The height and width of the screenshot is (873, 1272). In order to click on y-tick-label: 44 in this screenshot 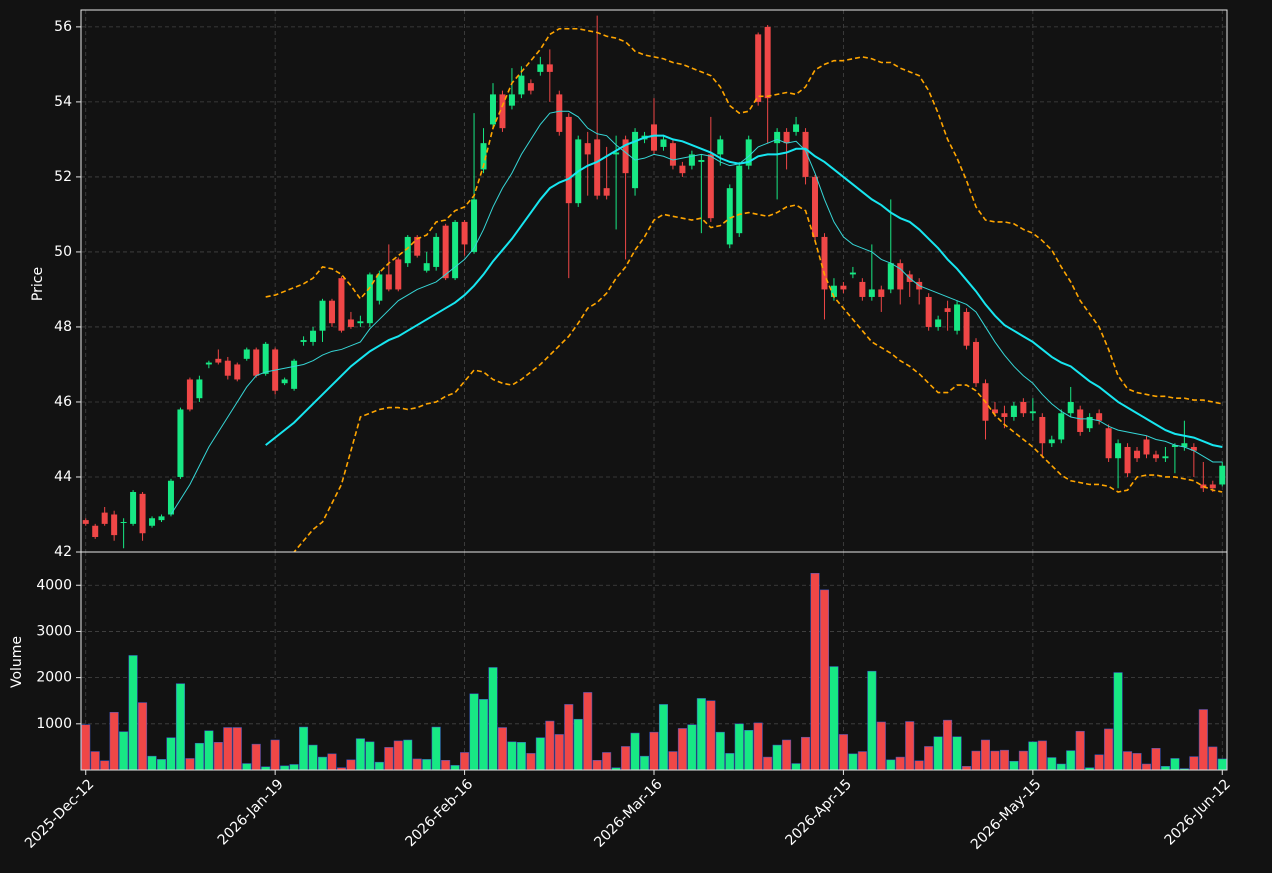, I will do `click(63, 477)`.